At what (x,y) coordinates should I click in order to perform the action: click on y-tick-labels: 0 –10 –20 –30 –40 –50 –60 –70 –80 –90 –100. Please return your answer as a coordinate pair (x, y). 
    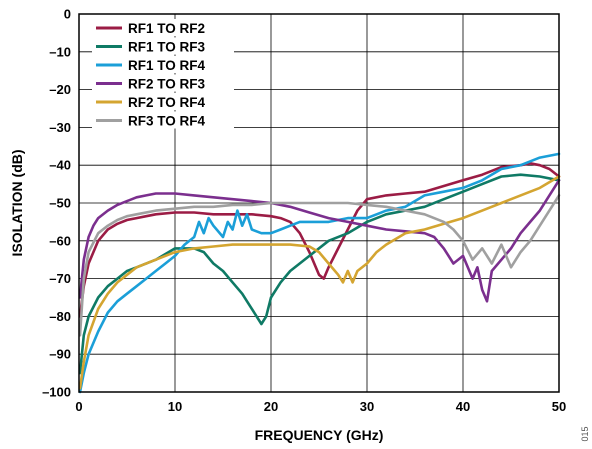
    Looking at the image, I should click on (56, 203).